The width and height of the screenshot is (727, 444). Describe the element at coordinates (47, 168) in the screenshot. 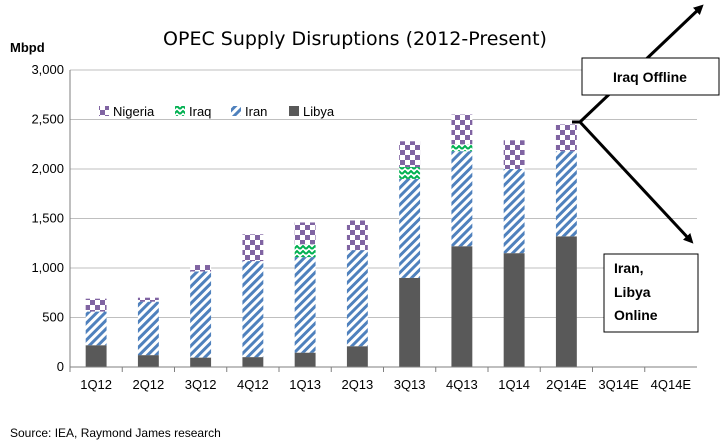

I see `y-tick-label: 2,000` at that location.